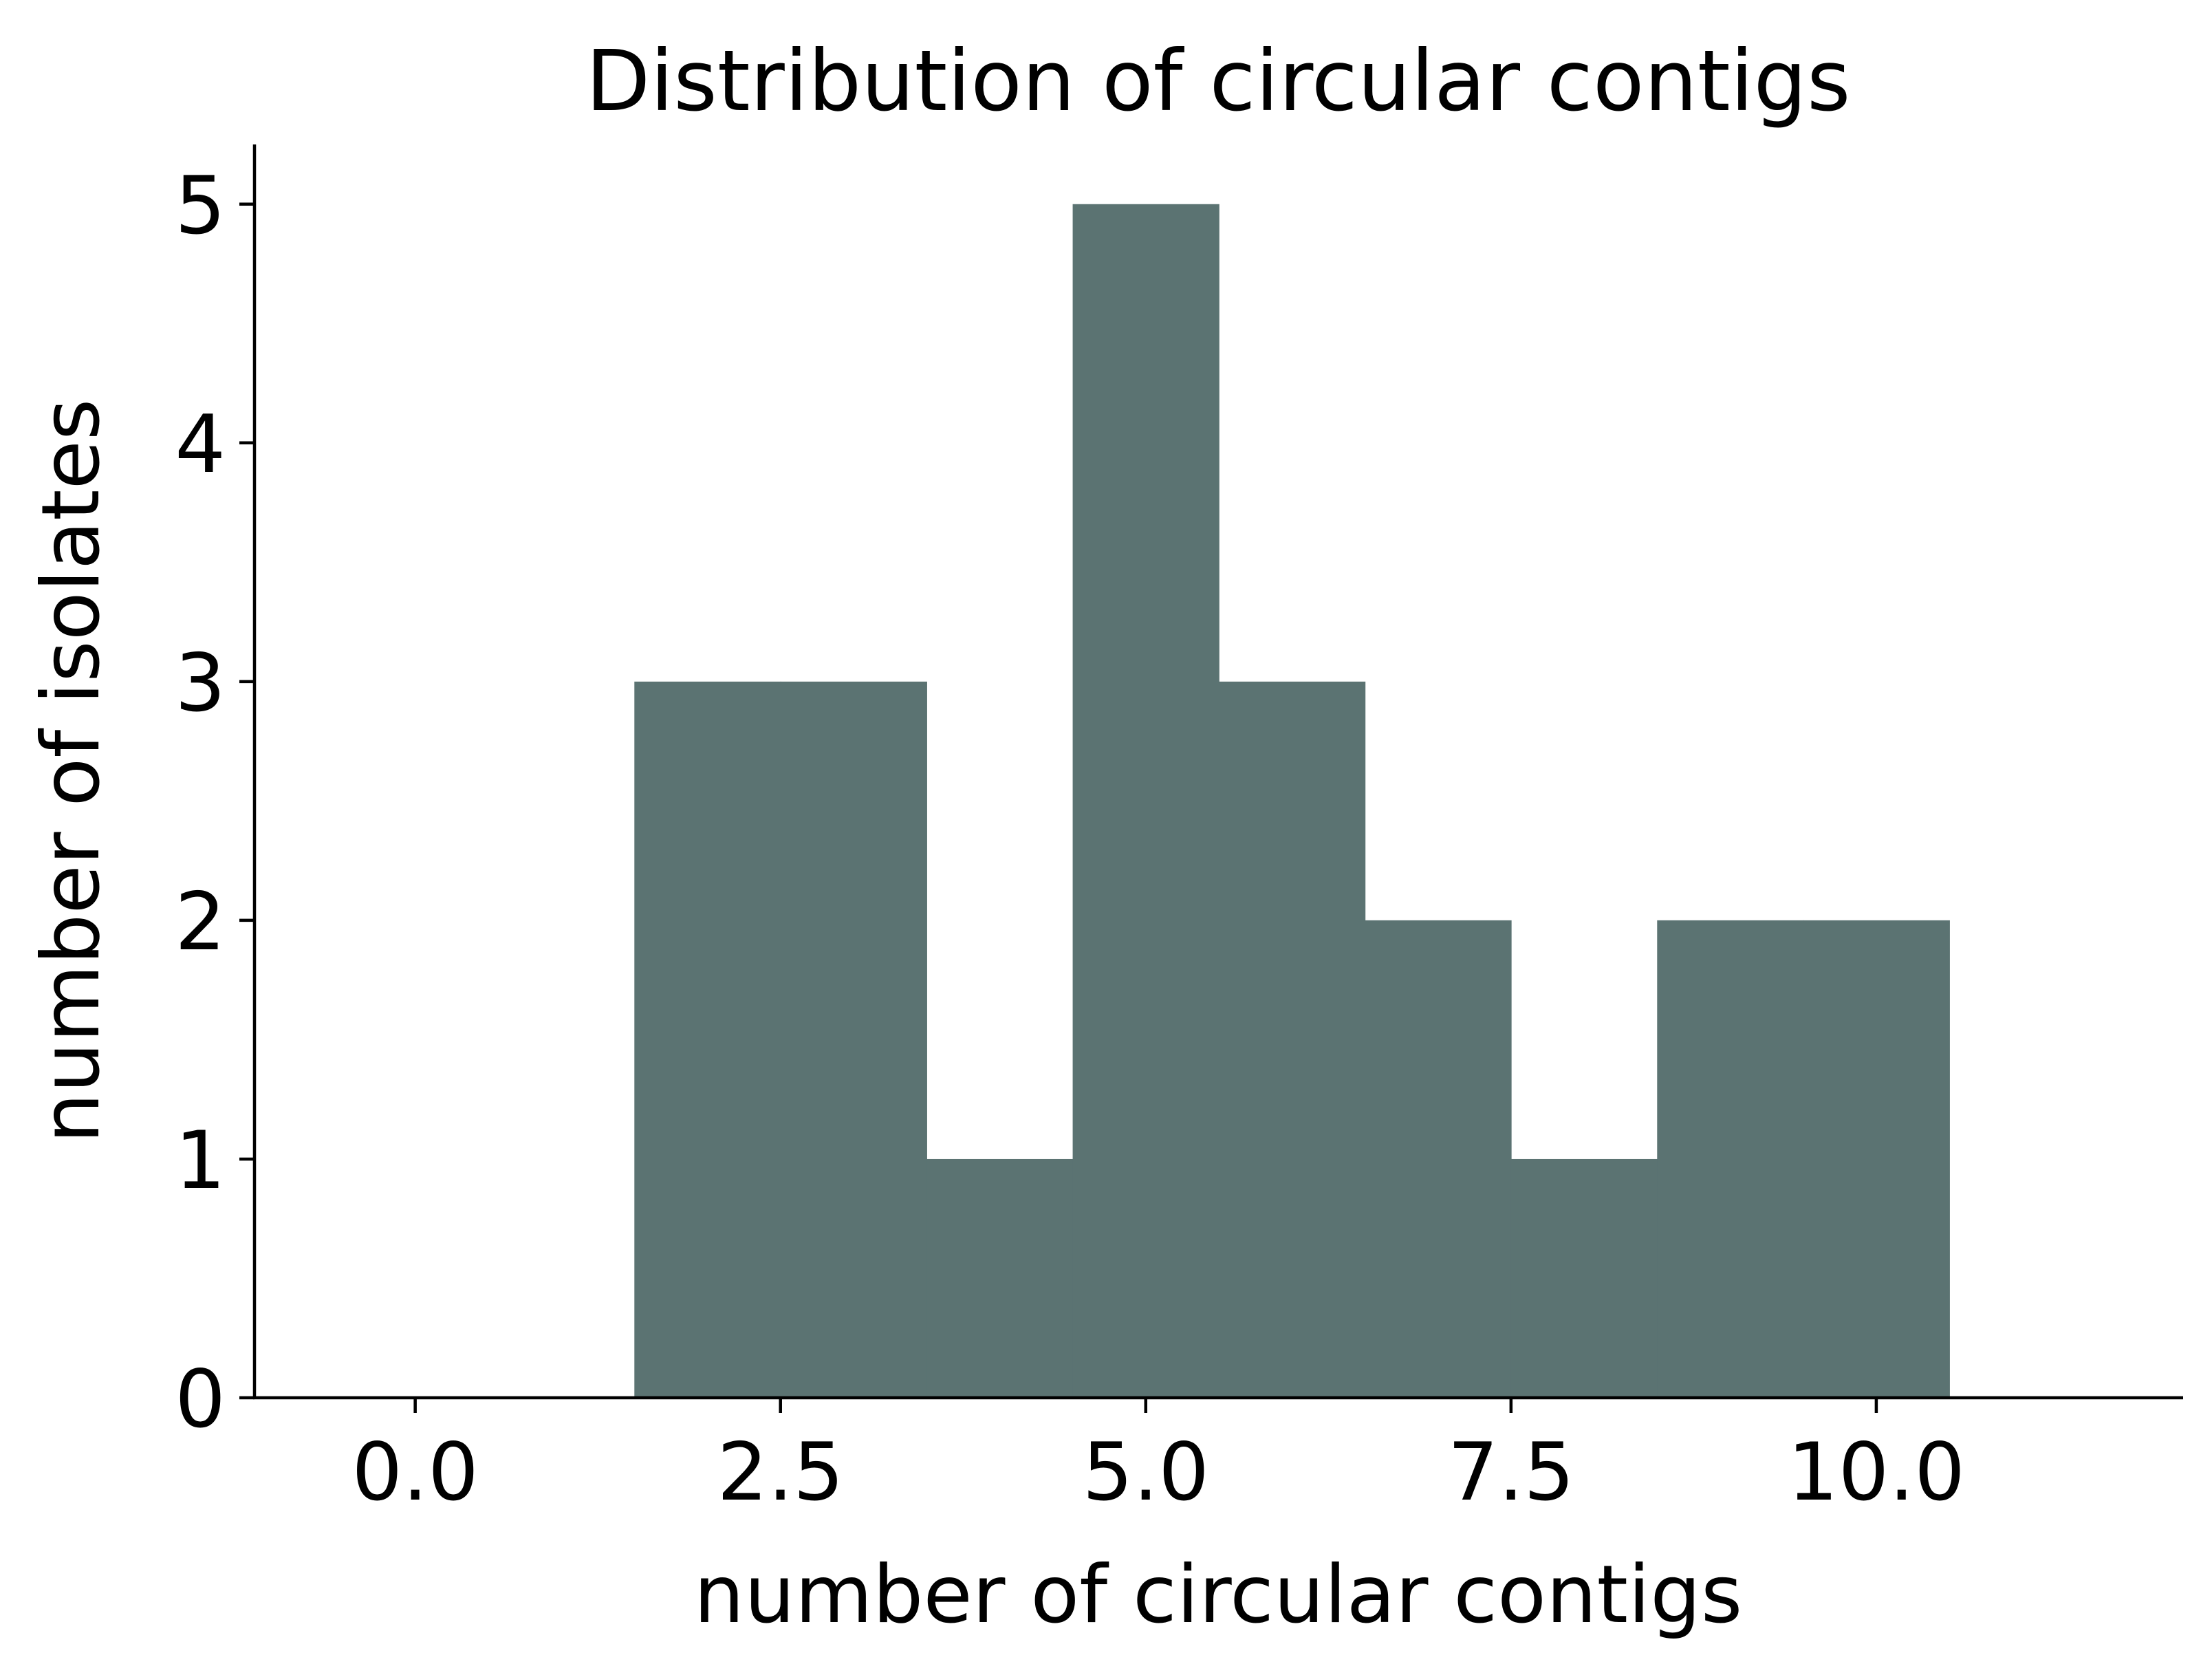  I want to click on y-axis-label: number of isolates, so click(71, 771).